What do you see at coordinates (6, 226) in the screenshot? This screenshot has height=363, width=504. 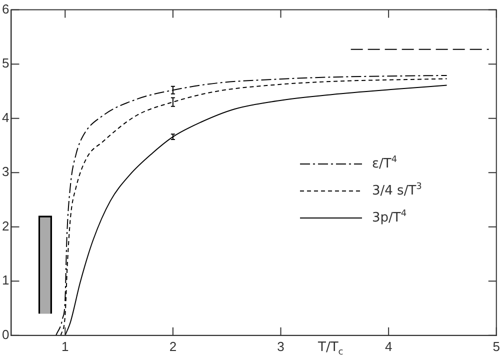 I see `y-tick-label: 2` at bounding box center [6, 226].